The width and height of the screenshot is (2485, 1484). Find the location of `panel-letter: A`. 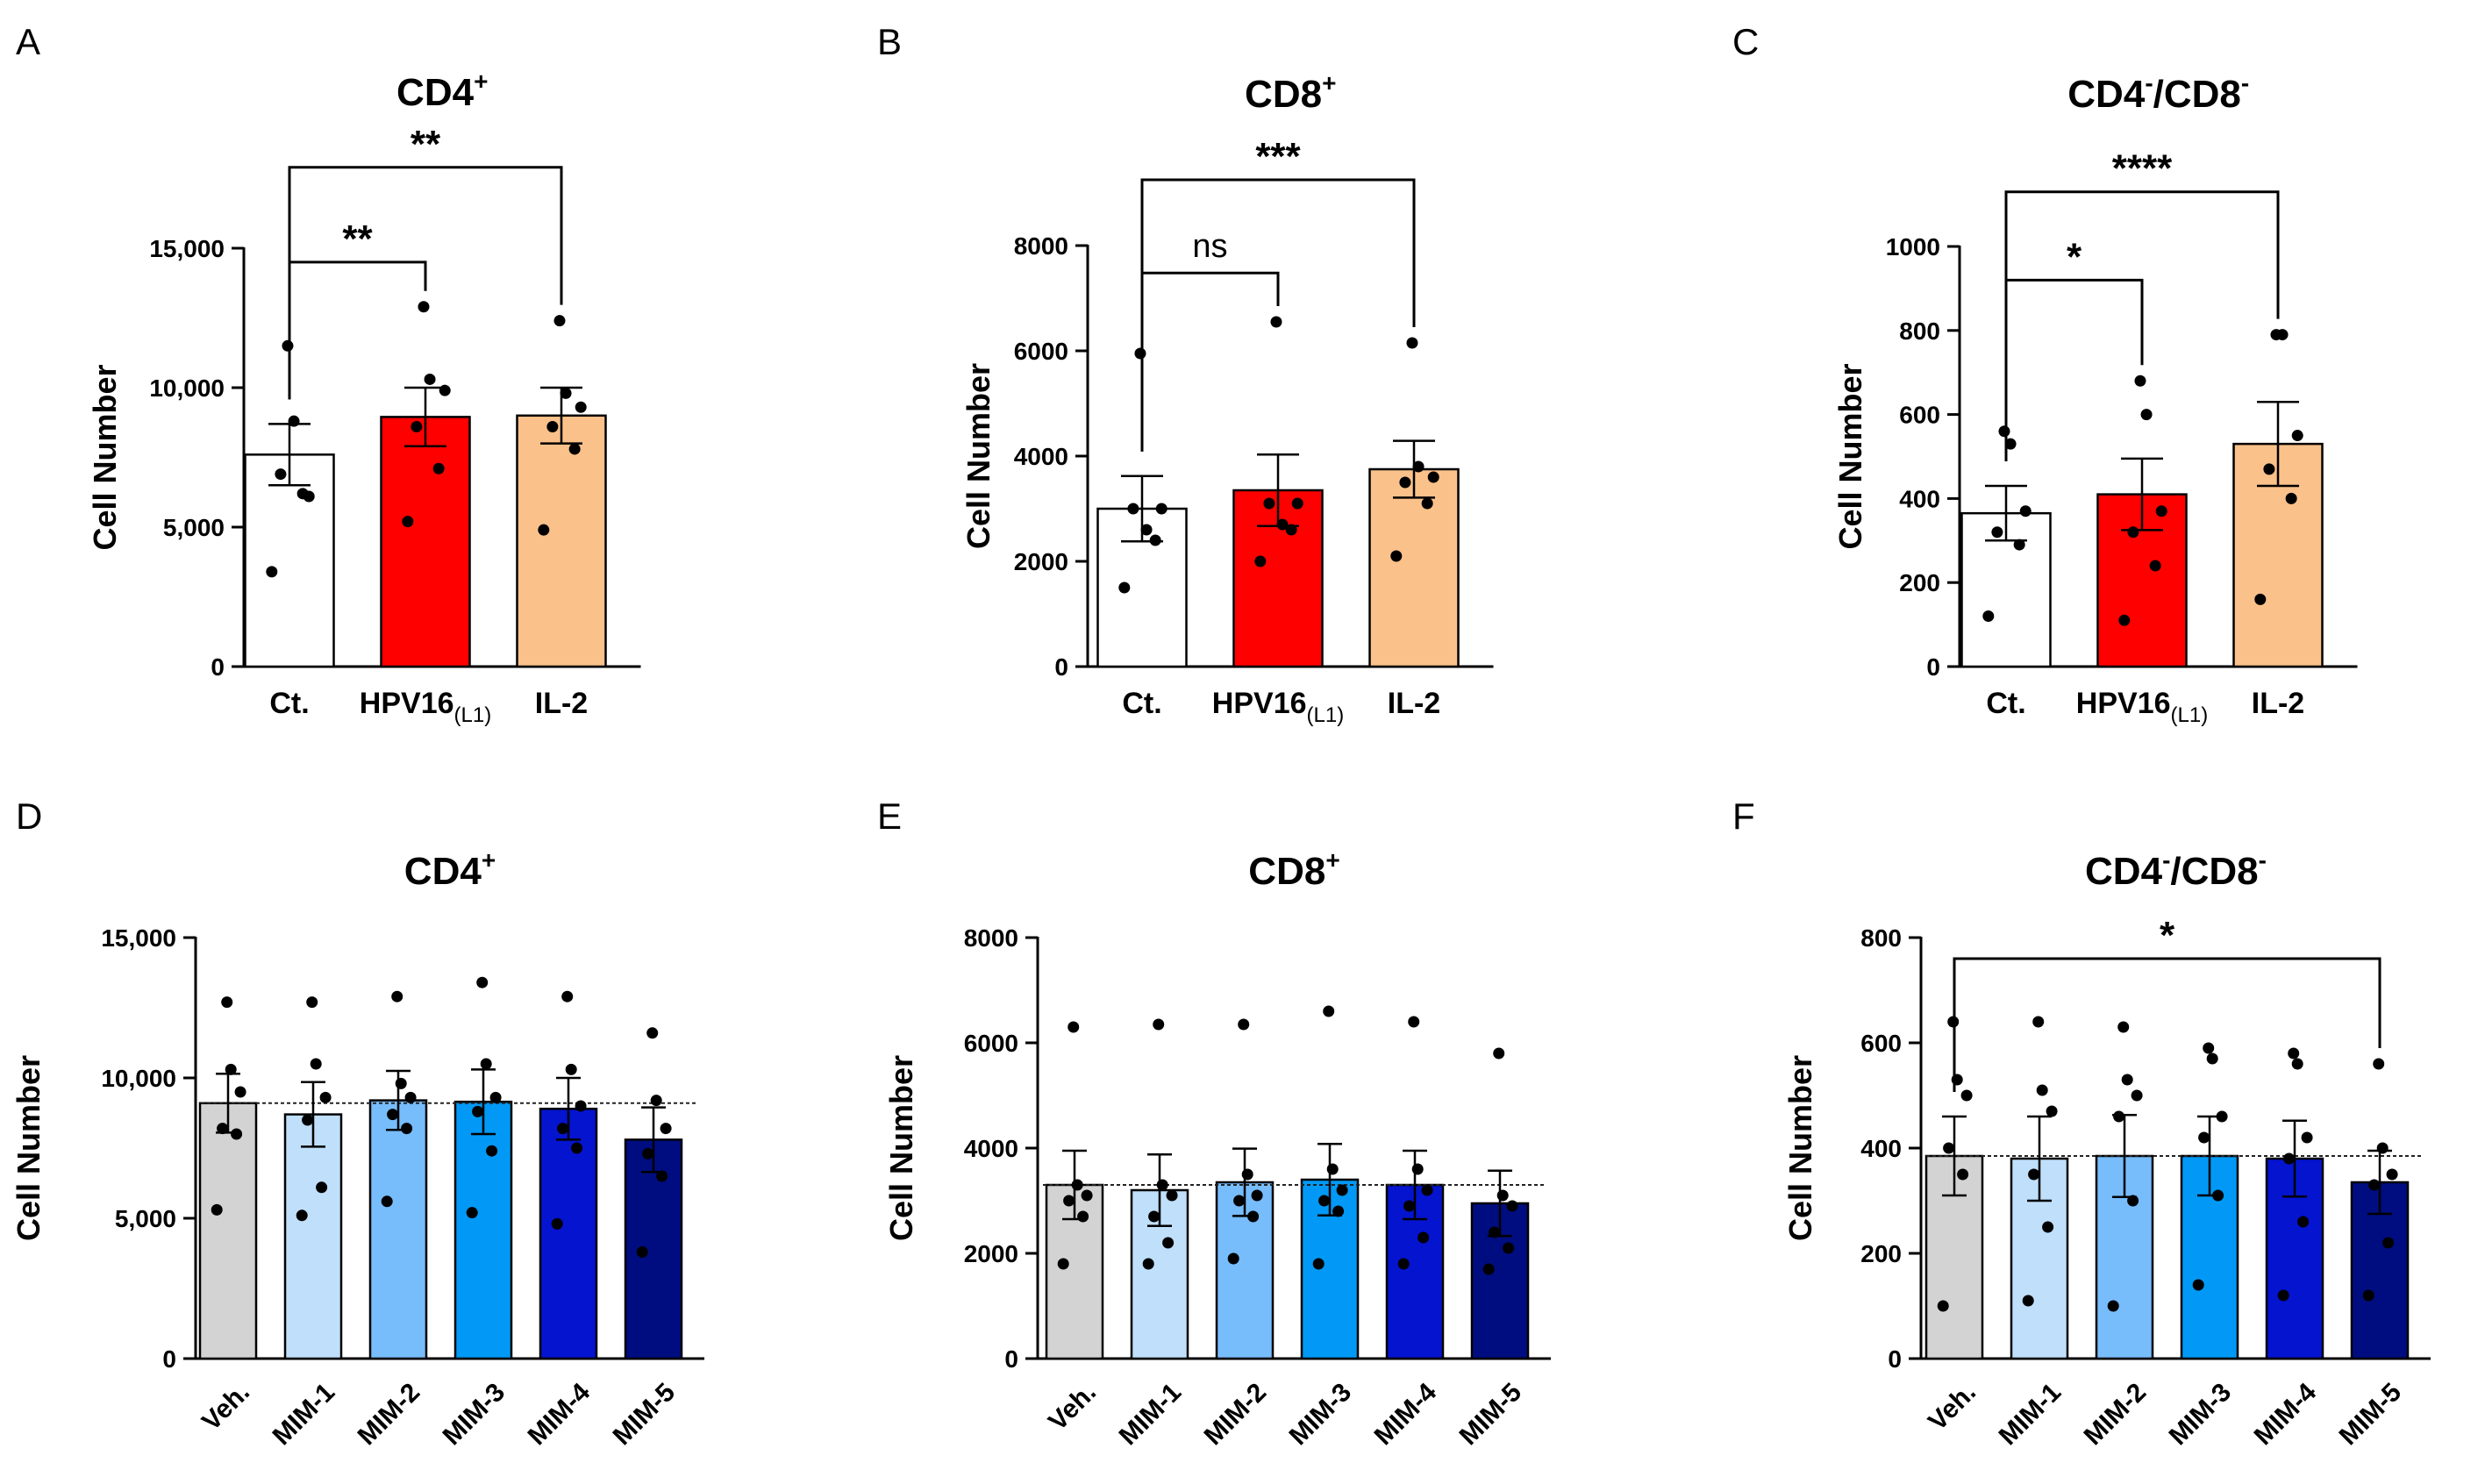

panel-letter: A is located at coordinates (28, 42).